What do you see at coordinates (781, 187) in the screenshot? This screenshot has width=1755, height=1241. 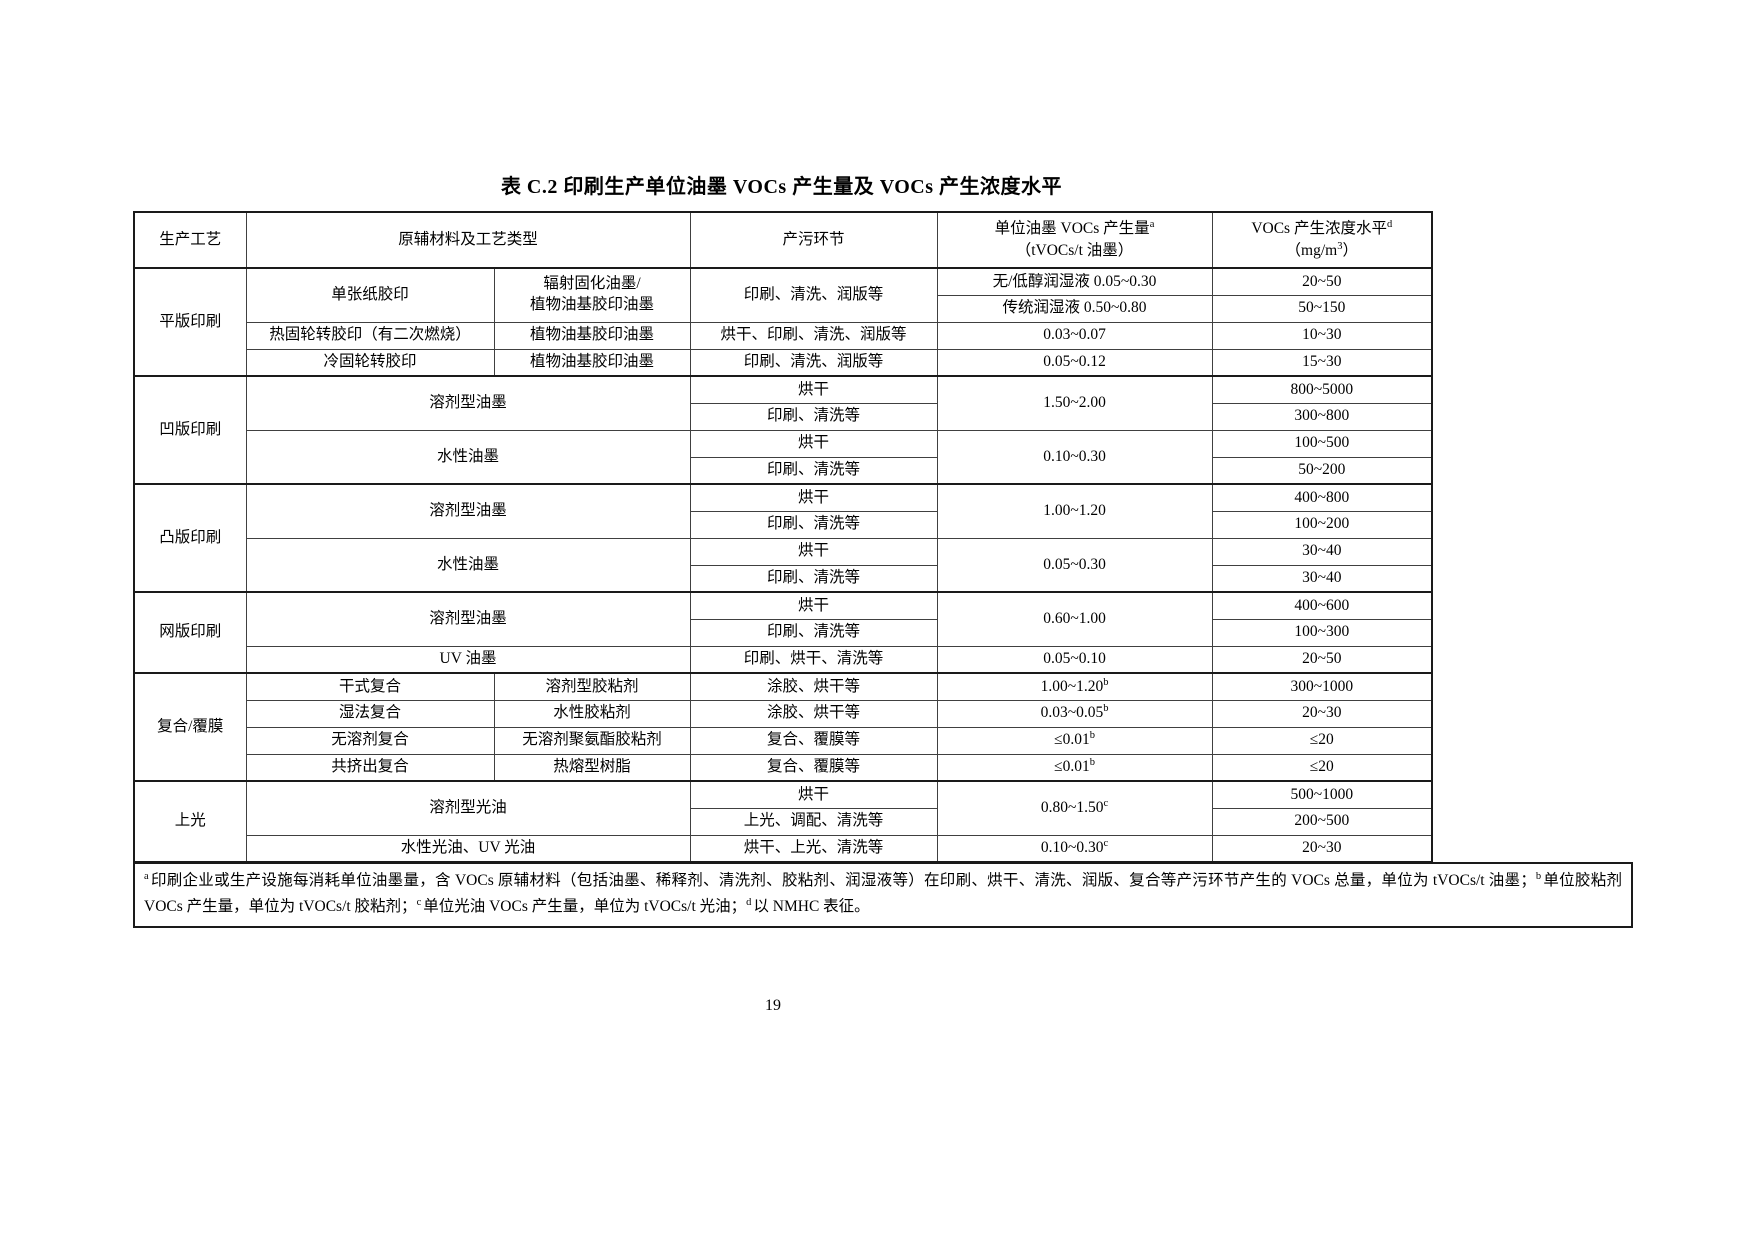 I see `table-title: 表 C.2 印刷生产单位油墨 VOCs 产生量及 VOCs 产生浓度水平` at bounding box center [781, 187].